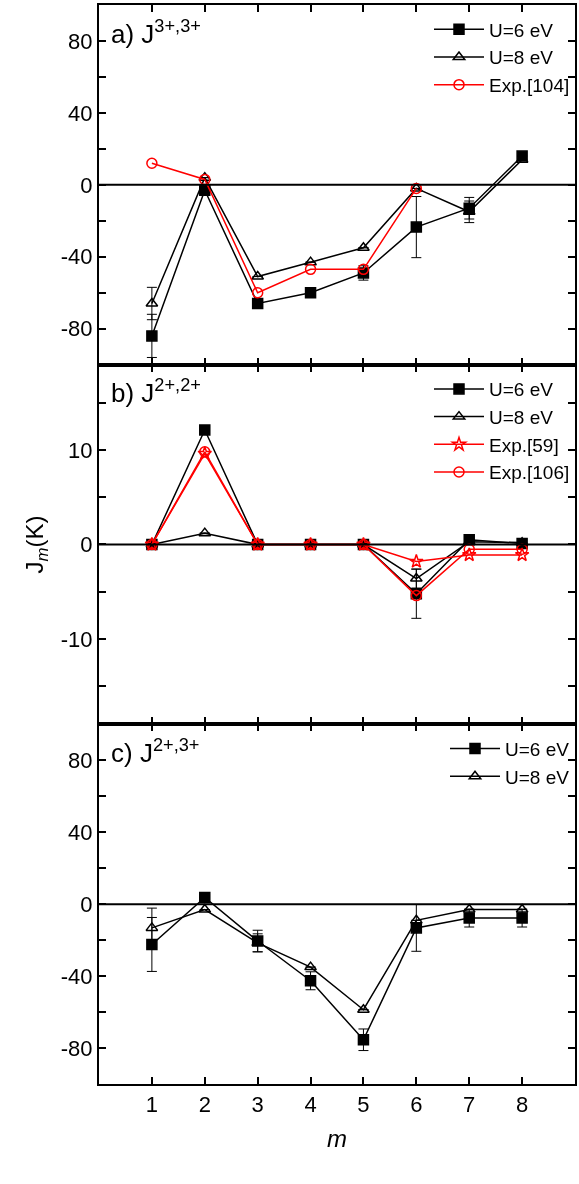  Describe the element at coordinates (416, 1105) in the screenshot. I see `x-tick-label: 6` at that location.